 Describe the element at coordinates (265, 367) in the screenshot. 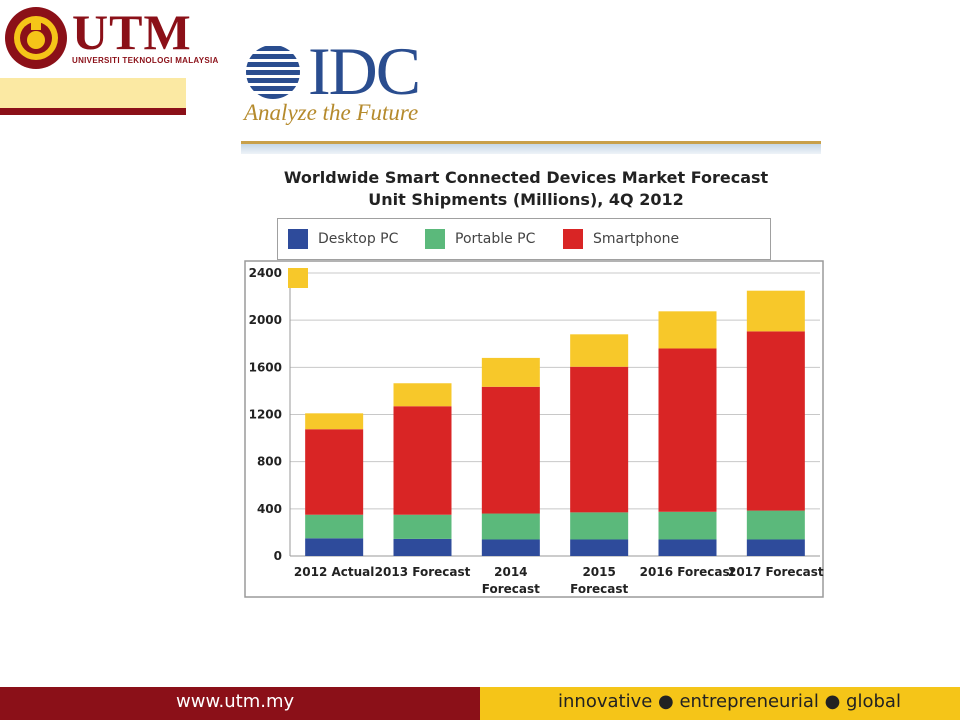

I see `y-tick-label: 1600` at that location.